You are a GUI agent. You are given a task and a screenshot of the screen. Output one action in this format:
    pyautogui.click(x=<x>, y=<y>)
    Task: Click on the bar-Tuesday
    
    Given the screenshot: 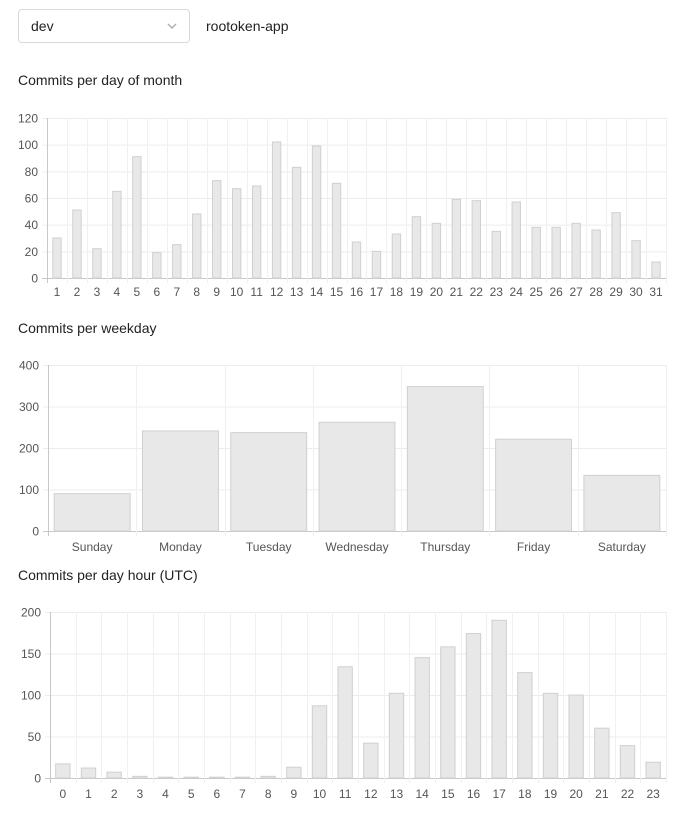 What is the action you would take?
    pyautogui.click(x=269, y=482)
    